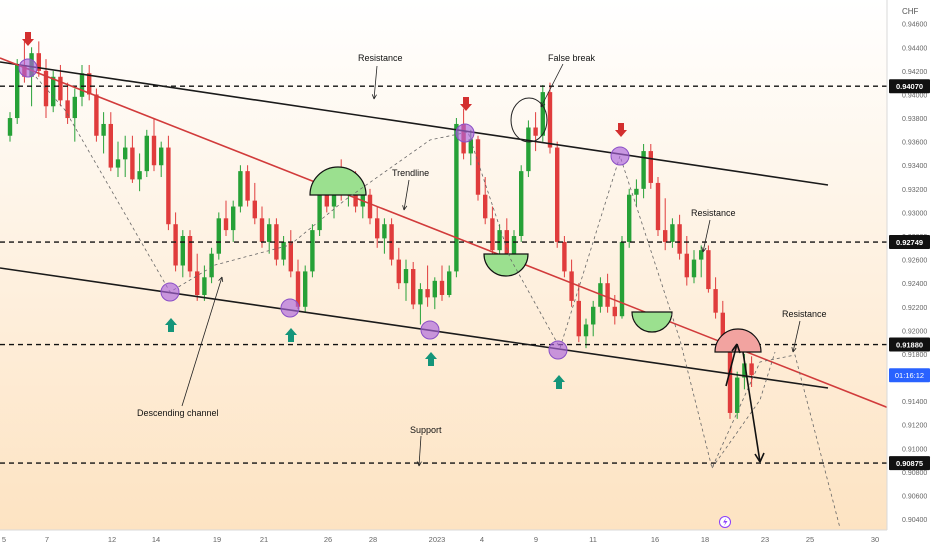 This screenshot has width=932, height=555. I want to click on price-tick-label: 0.91400, so click(914, 402).